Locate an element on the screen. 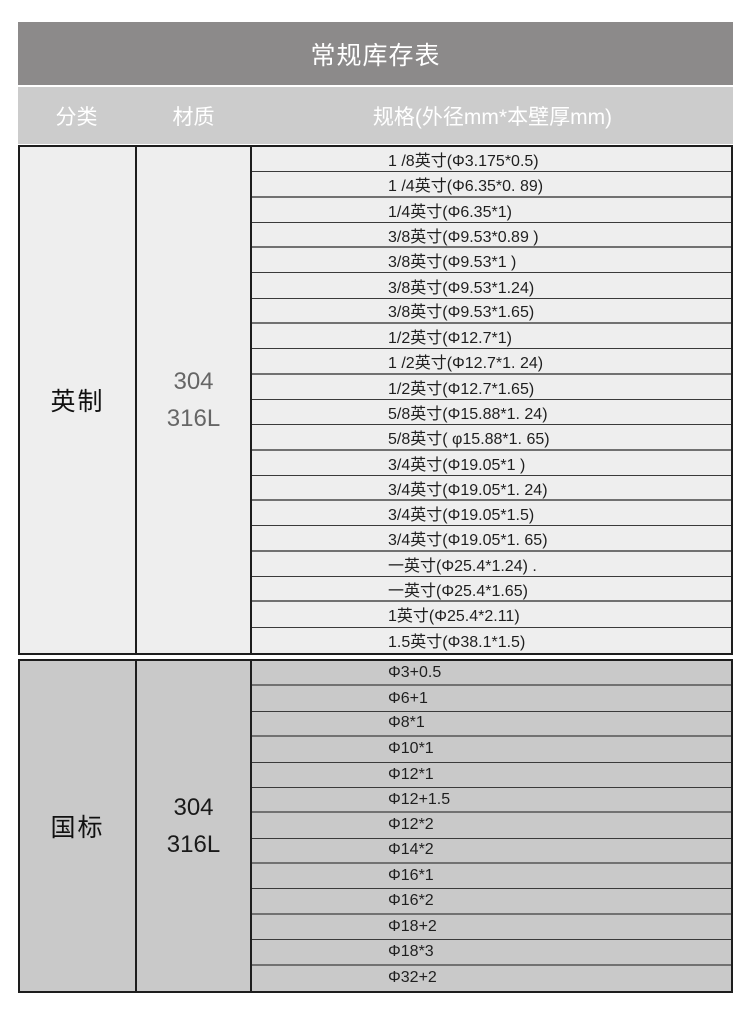 This screenshot has width=750, height=1026. table-row: 3/4英寸(Φ19.05*1. 24) is located at coordinates (491, 489).